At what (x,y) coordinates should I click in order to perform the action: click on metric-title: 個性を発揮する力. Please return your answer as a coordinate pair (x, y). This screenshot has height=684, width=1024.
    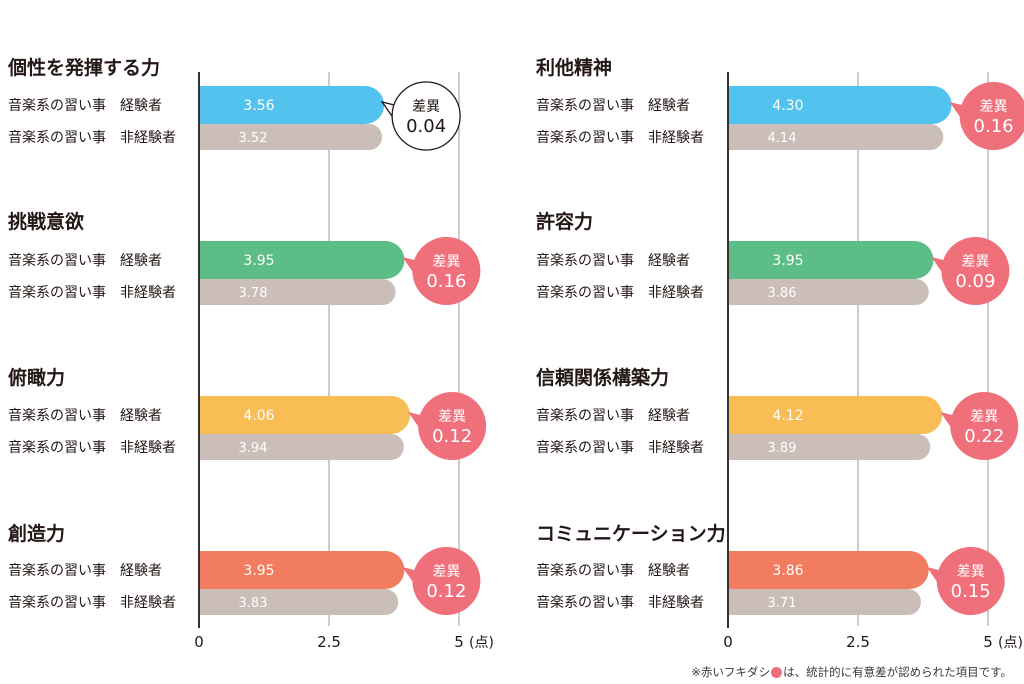
    Looking at the image, I should click on (83, 67).